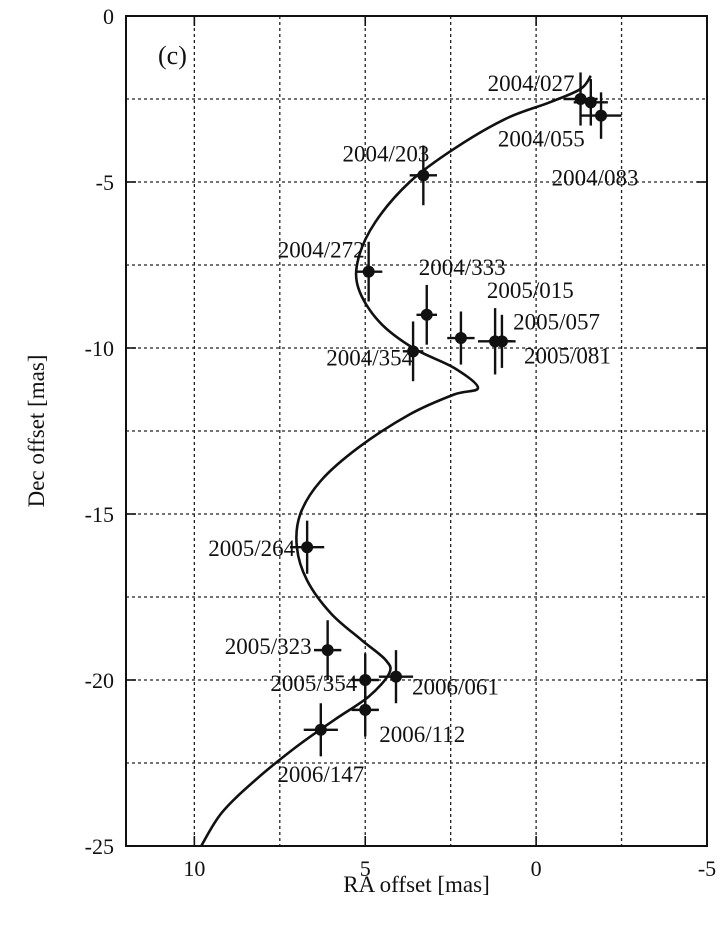 This screenshot has width=727, height=936. Describe the element at coordinates (461, 300) in the screenshot. I see `data-point: 2004/333` at that location.